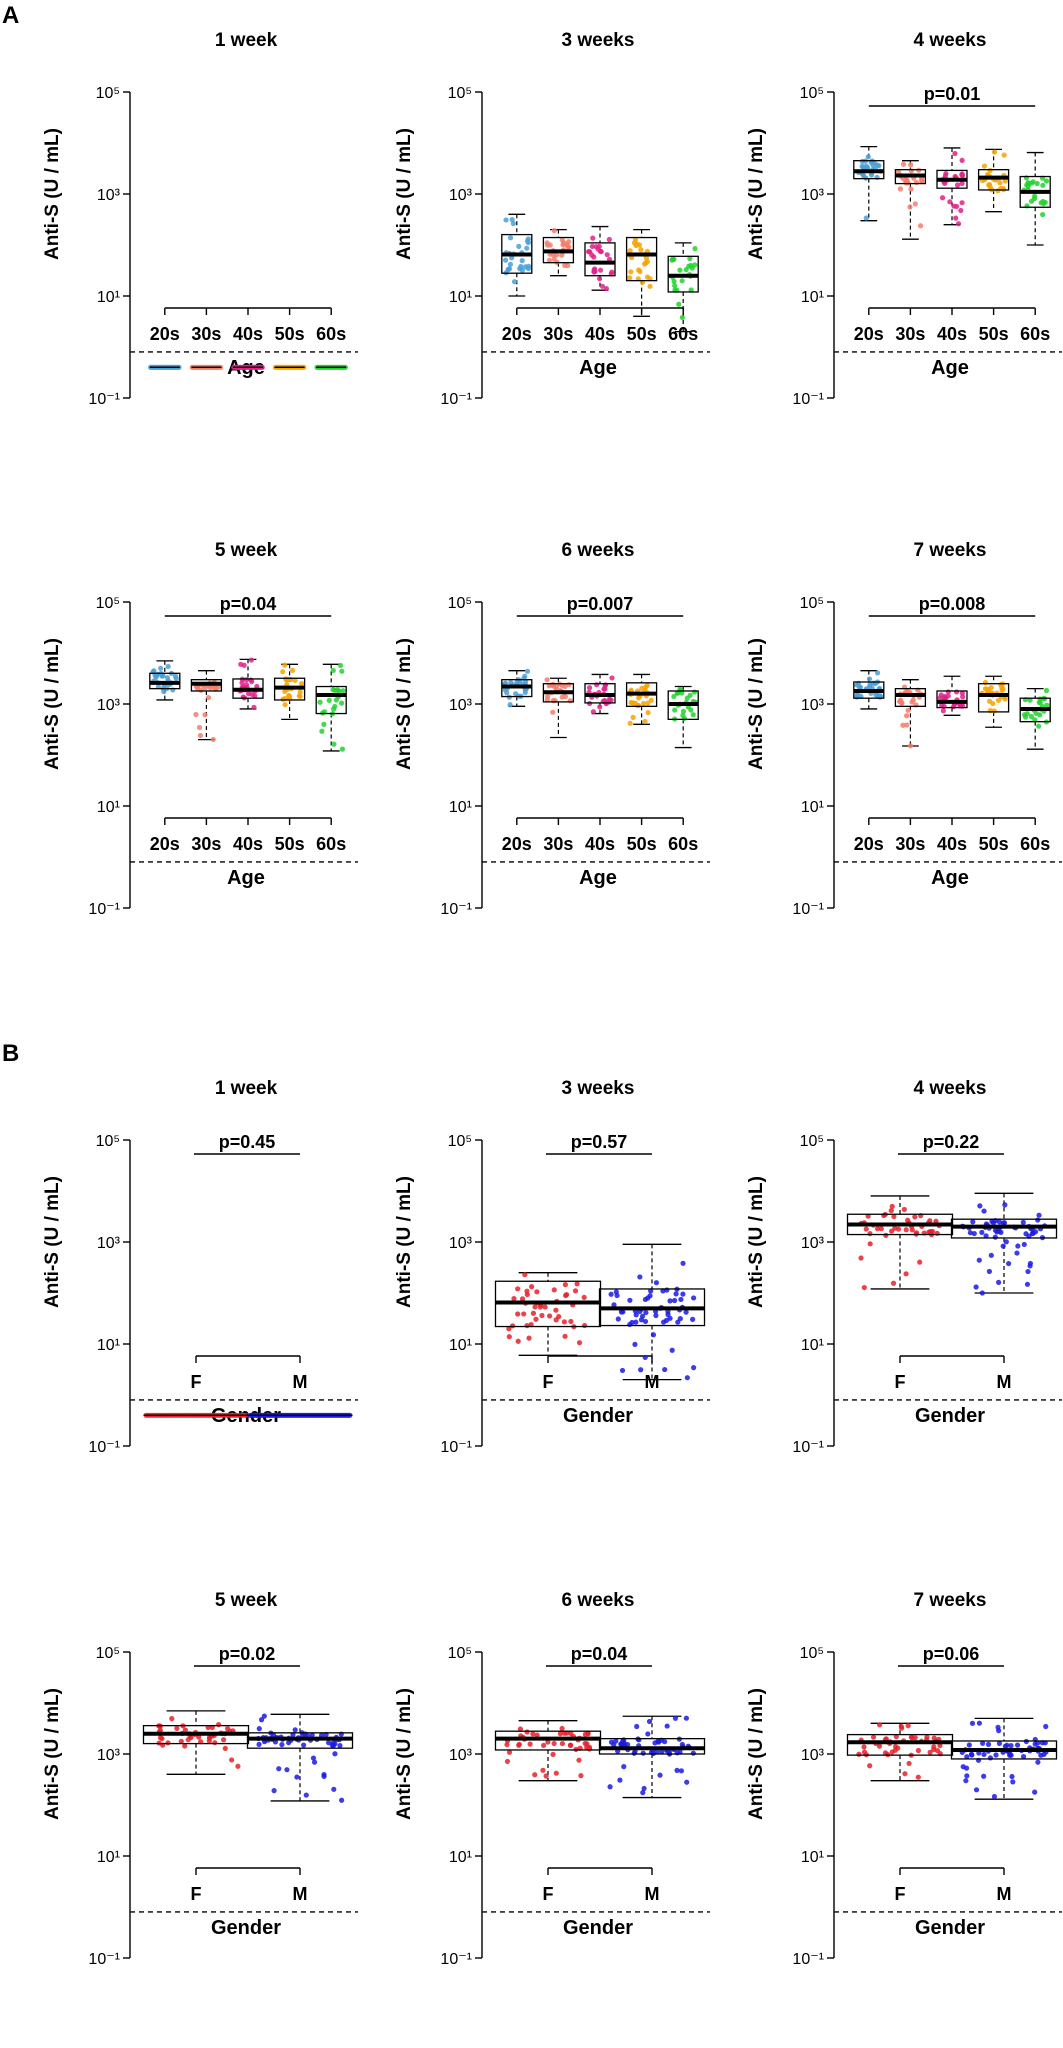  Describe the element at coordinates (869, 844) in the screenshot. I see `chart-6-x-tick-label: 20s` at that location.